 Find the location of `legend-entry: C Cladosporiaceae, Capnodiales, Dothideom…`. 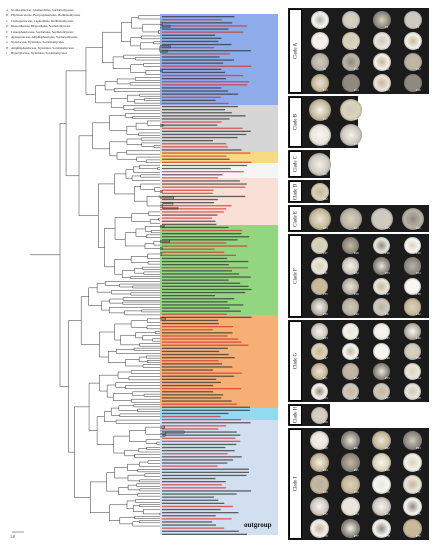

legend-entry: C Cladosporiaceae, Capnodiales, Dothideom… is located at coordinates (86, 21).